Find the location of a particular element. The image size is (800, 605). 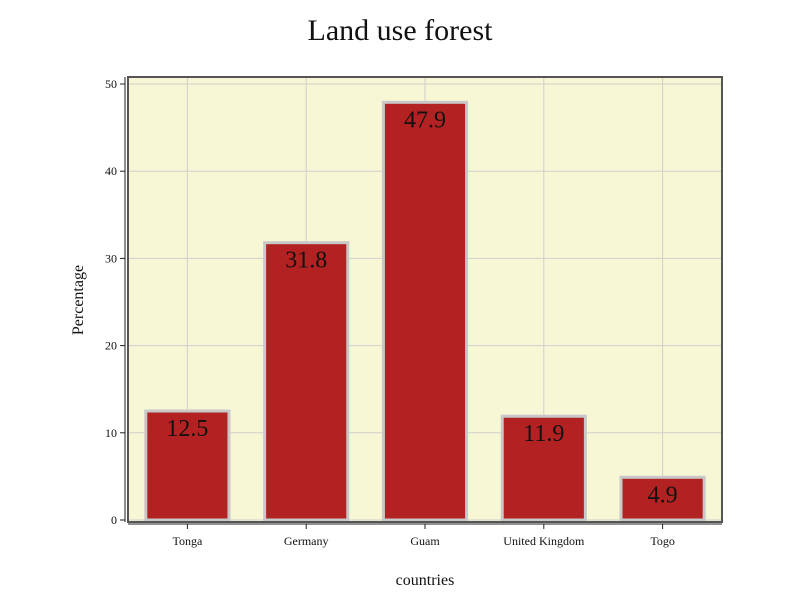

bar-value-label-1: 31.8 is located at coordinates (306, 261).